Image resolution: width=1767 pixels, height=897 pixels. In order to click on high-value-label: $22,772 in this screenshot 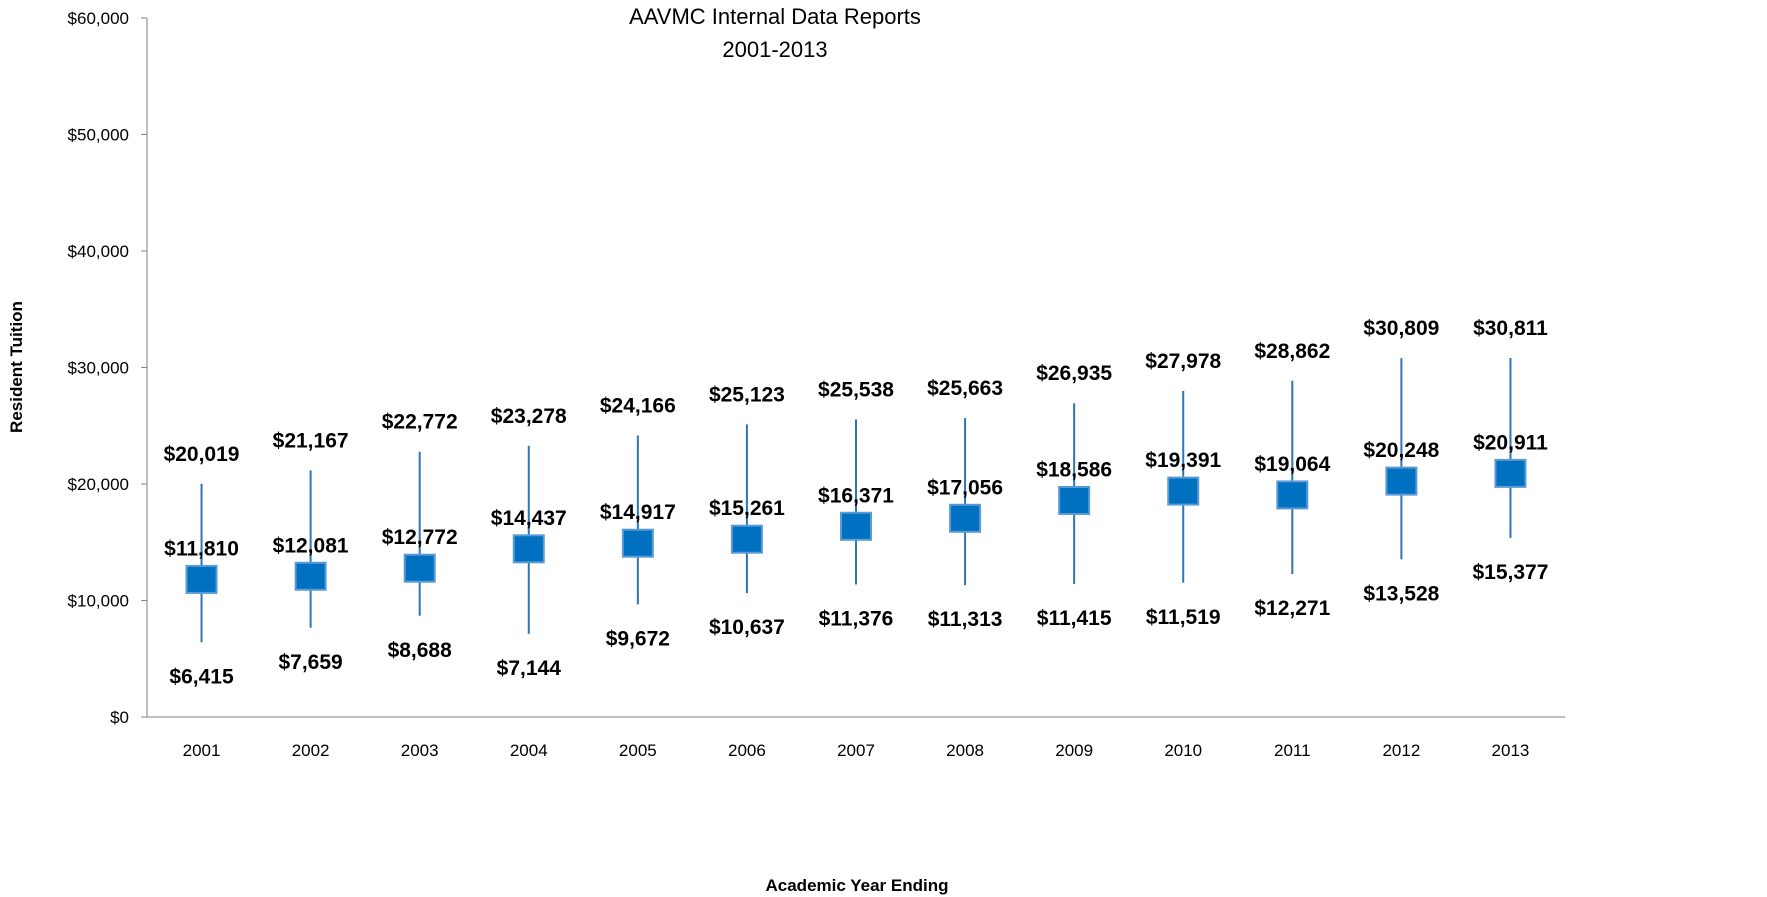, I will do `click(420, 422)`.